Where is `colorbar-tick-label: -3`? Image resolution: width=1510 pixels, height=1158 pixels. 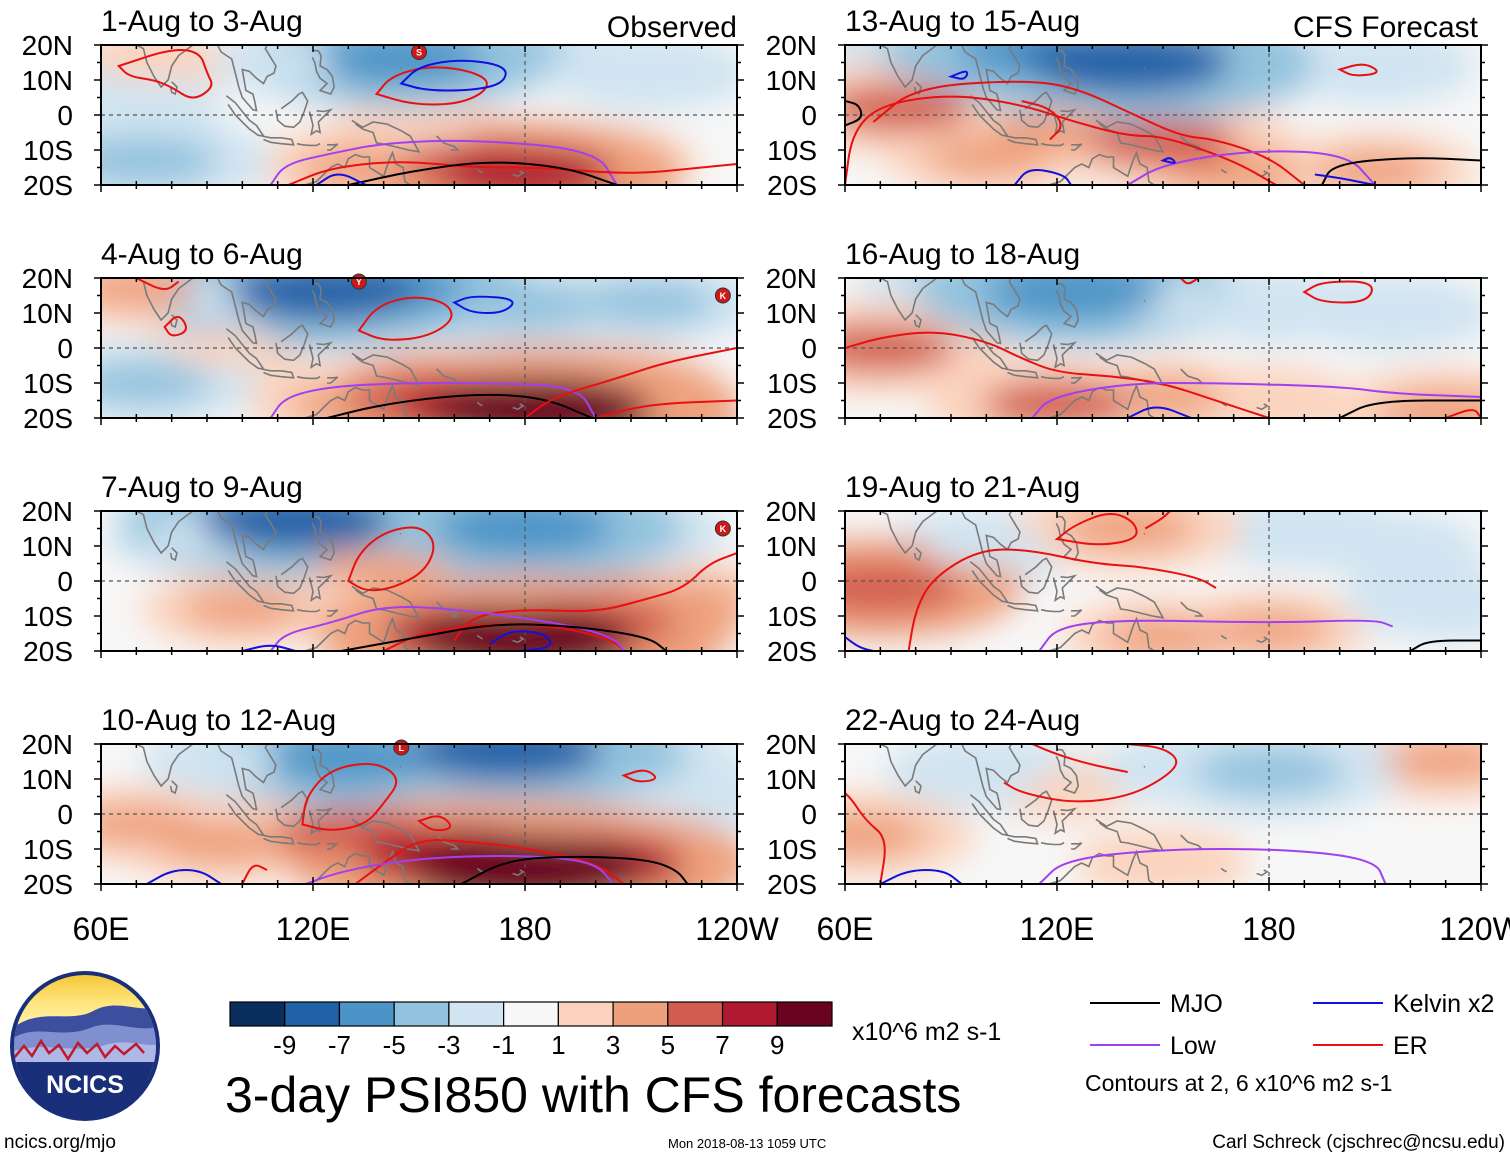 colorbar-tick-label: -3 is located at coordinates (448, 1045).